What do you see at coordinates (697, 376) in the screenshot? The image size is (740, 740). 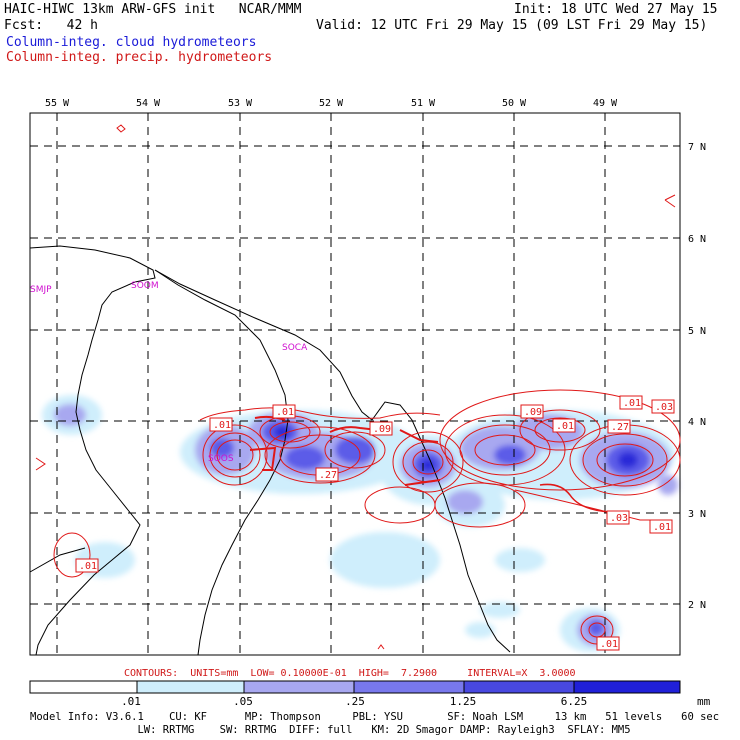 I see `latitude-labels: 7 N 6 N 5 N 4 N 3 N 2 N` at bounding box center [697, 376].